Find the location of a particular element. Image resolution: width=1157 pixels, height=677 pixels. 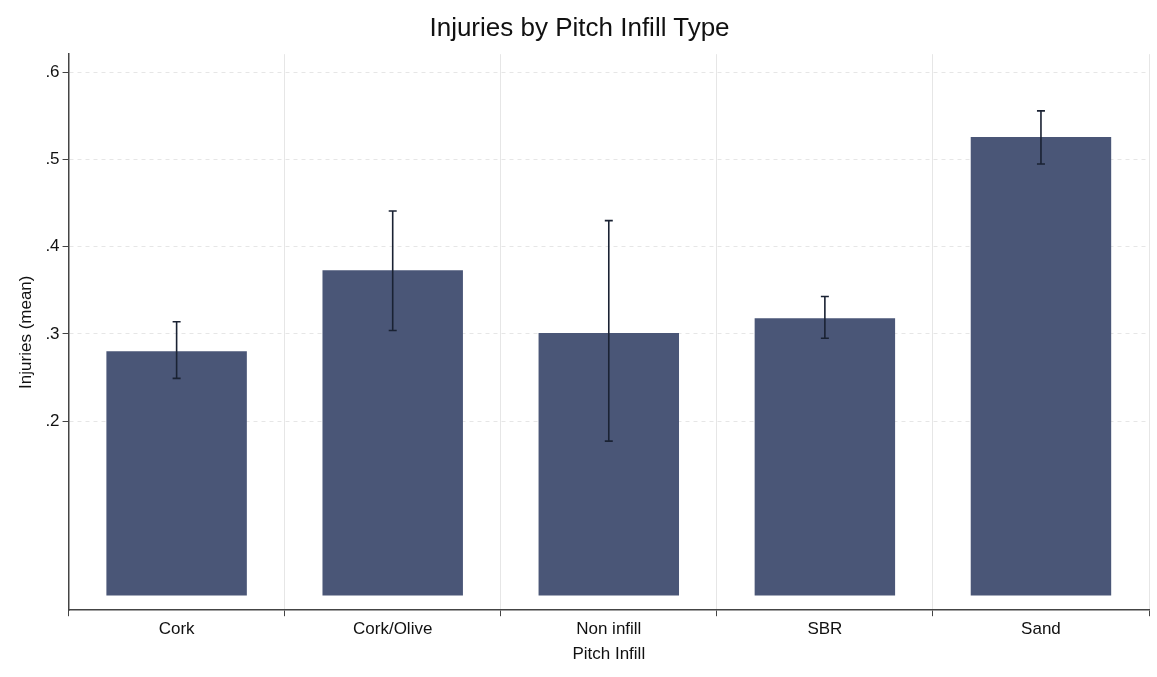

x-tick-label: Cork/Olive is located at coordinates (393, 629).